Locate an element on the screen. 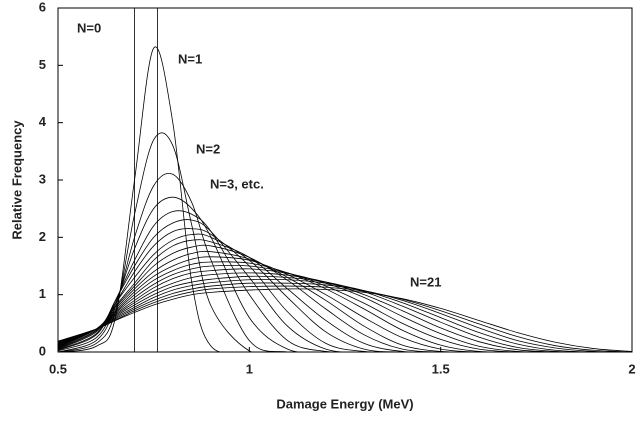 The height and width of the screenshot is (425, 636). y-tick-label: 4 is located at coordinates (43, 121).